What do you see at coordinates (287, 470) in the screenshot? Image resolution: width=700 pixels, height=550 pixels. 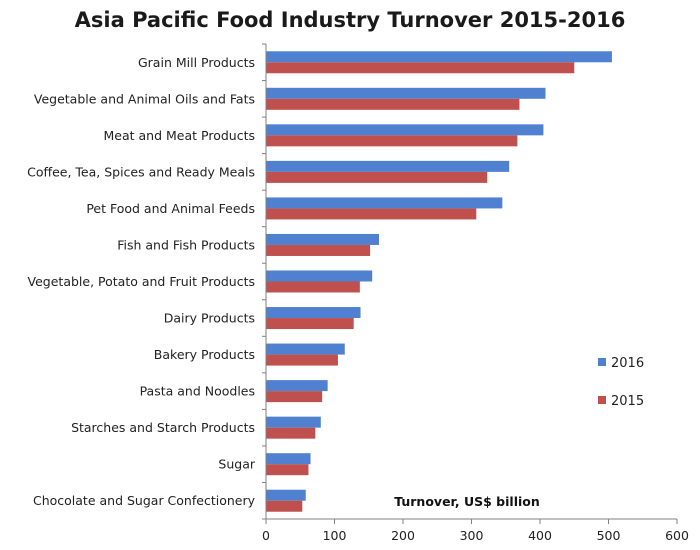 I see `bar-2015-sugar` at bounding box center [287, 470].